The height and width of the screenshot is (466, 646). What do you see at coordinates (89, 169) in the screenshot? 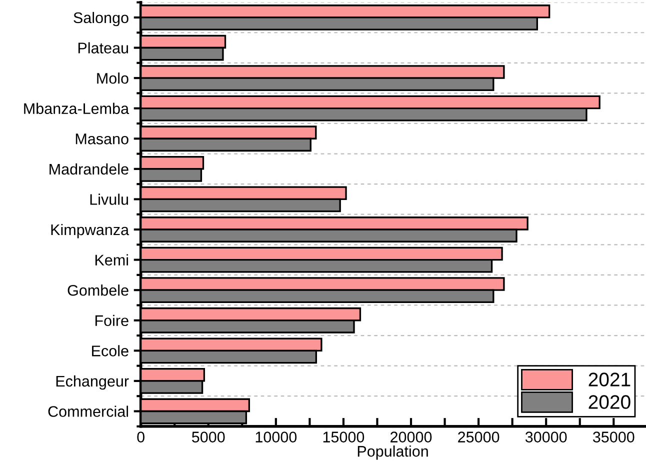
I see `y-tick-label: Madrandele` at bounding box center [89, 169].